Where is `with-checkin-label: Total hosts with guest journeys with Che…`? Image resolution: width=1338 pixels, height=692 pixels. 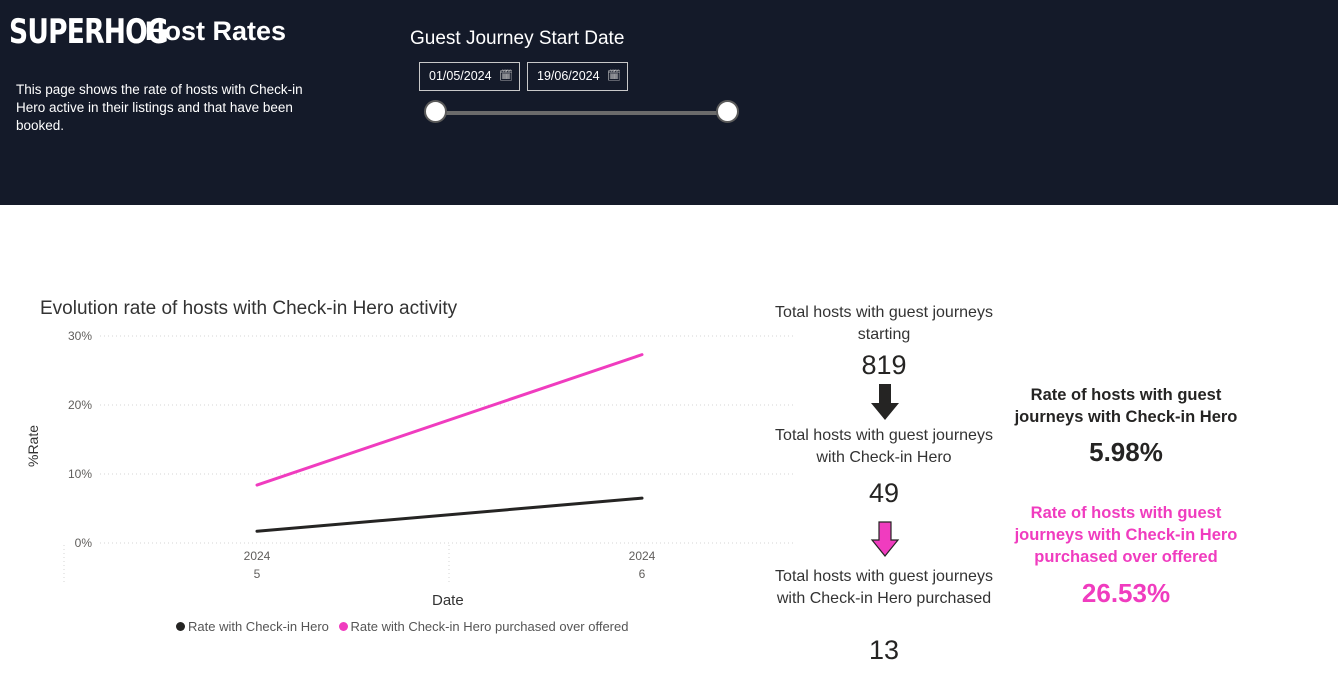
with-checkin-label: Total hosts with guest journeys with Che… is located at coordinates (884, 446).